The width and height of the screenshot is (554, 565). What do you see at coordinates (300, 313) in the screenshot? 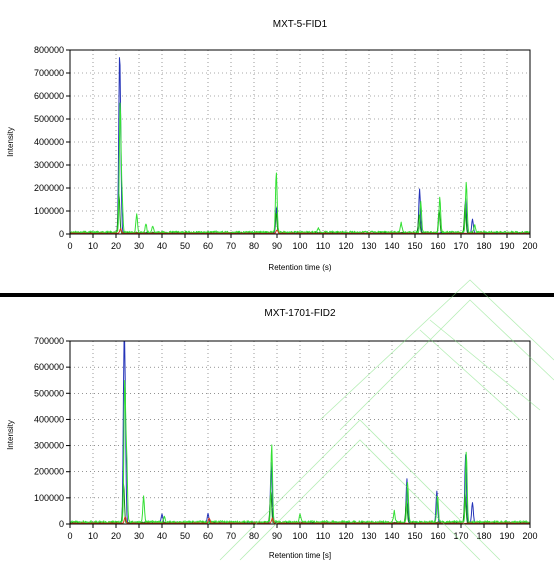
I see `chart-title: MXT-1701-FID2` at bounding box center [300, 313].